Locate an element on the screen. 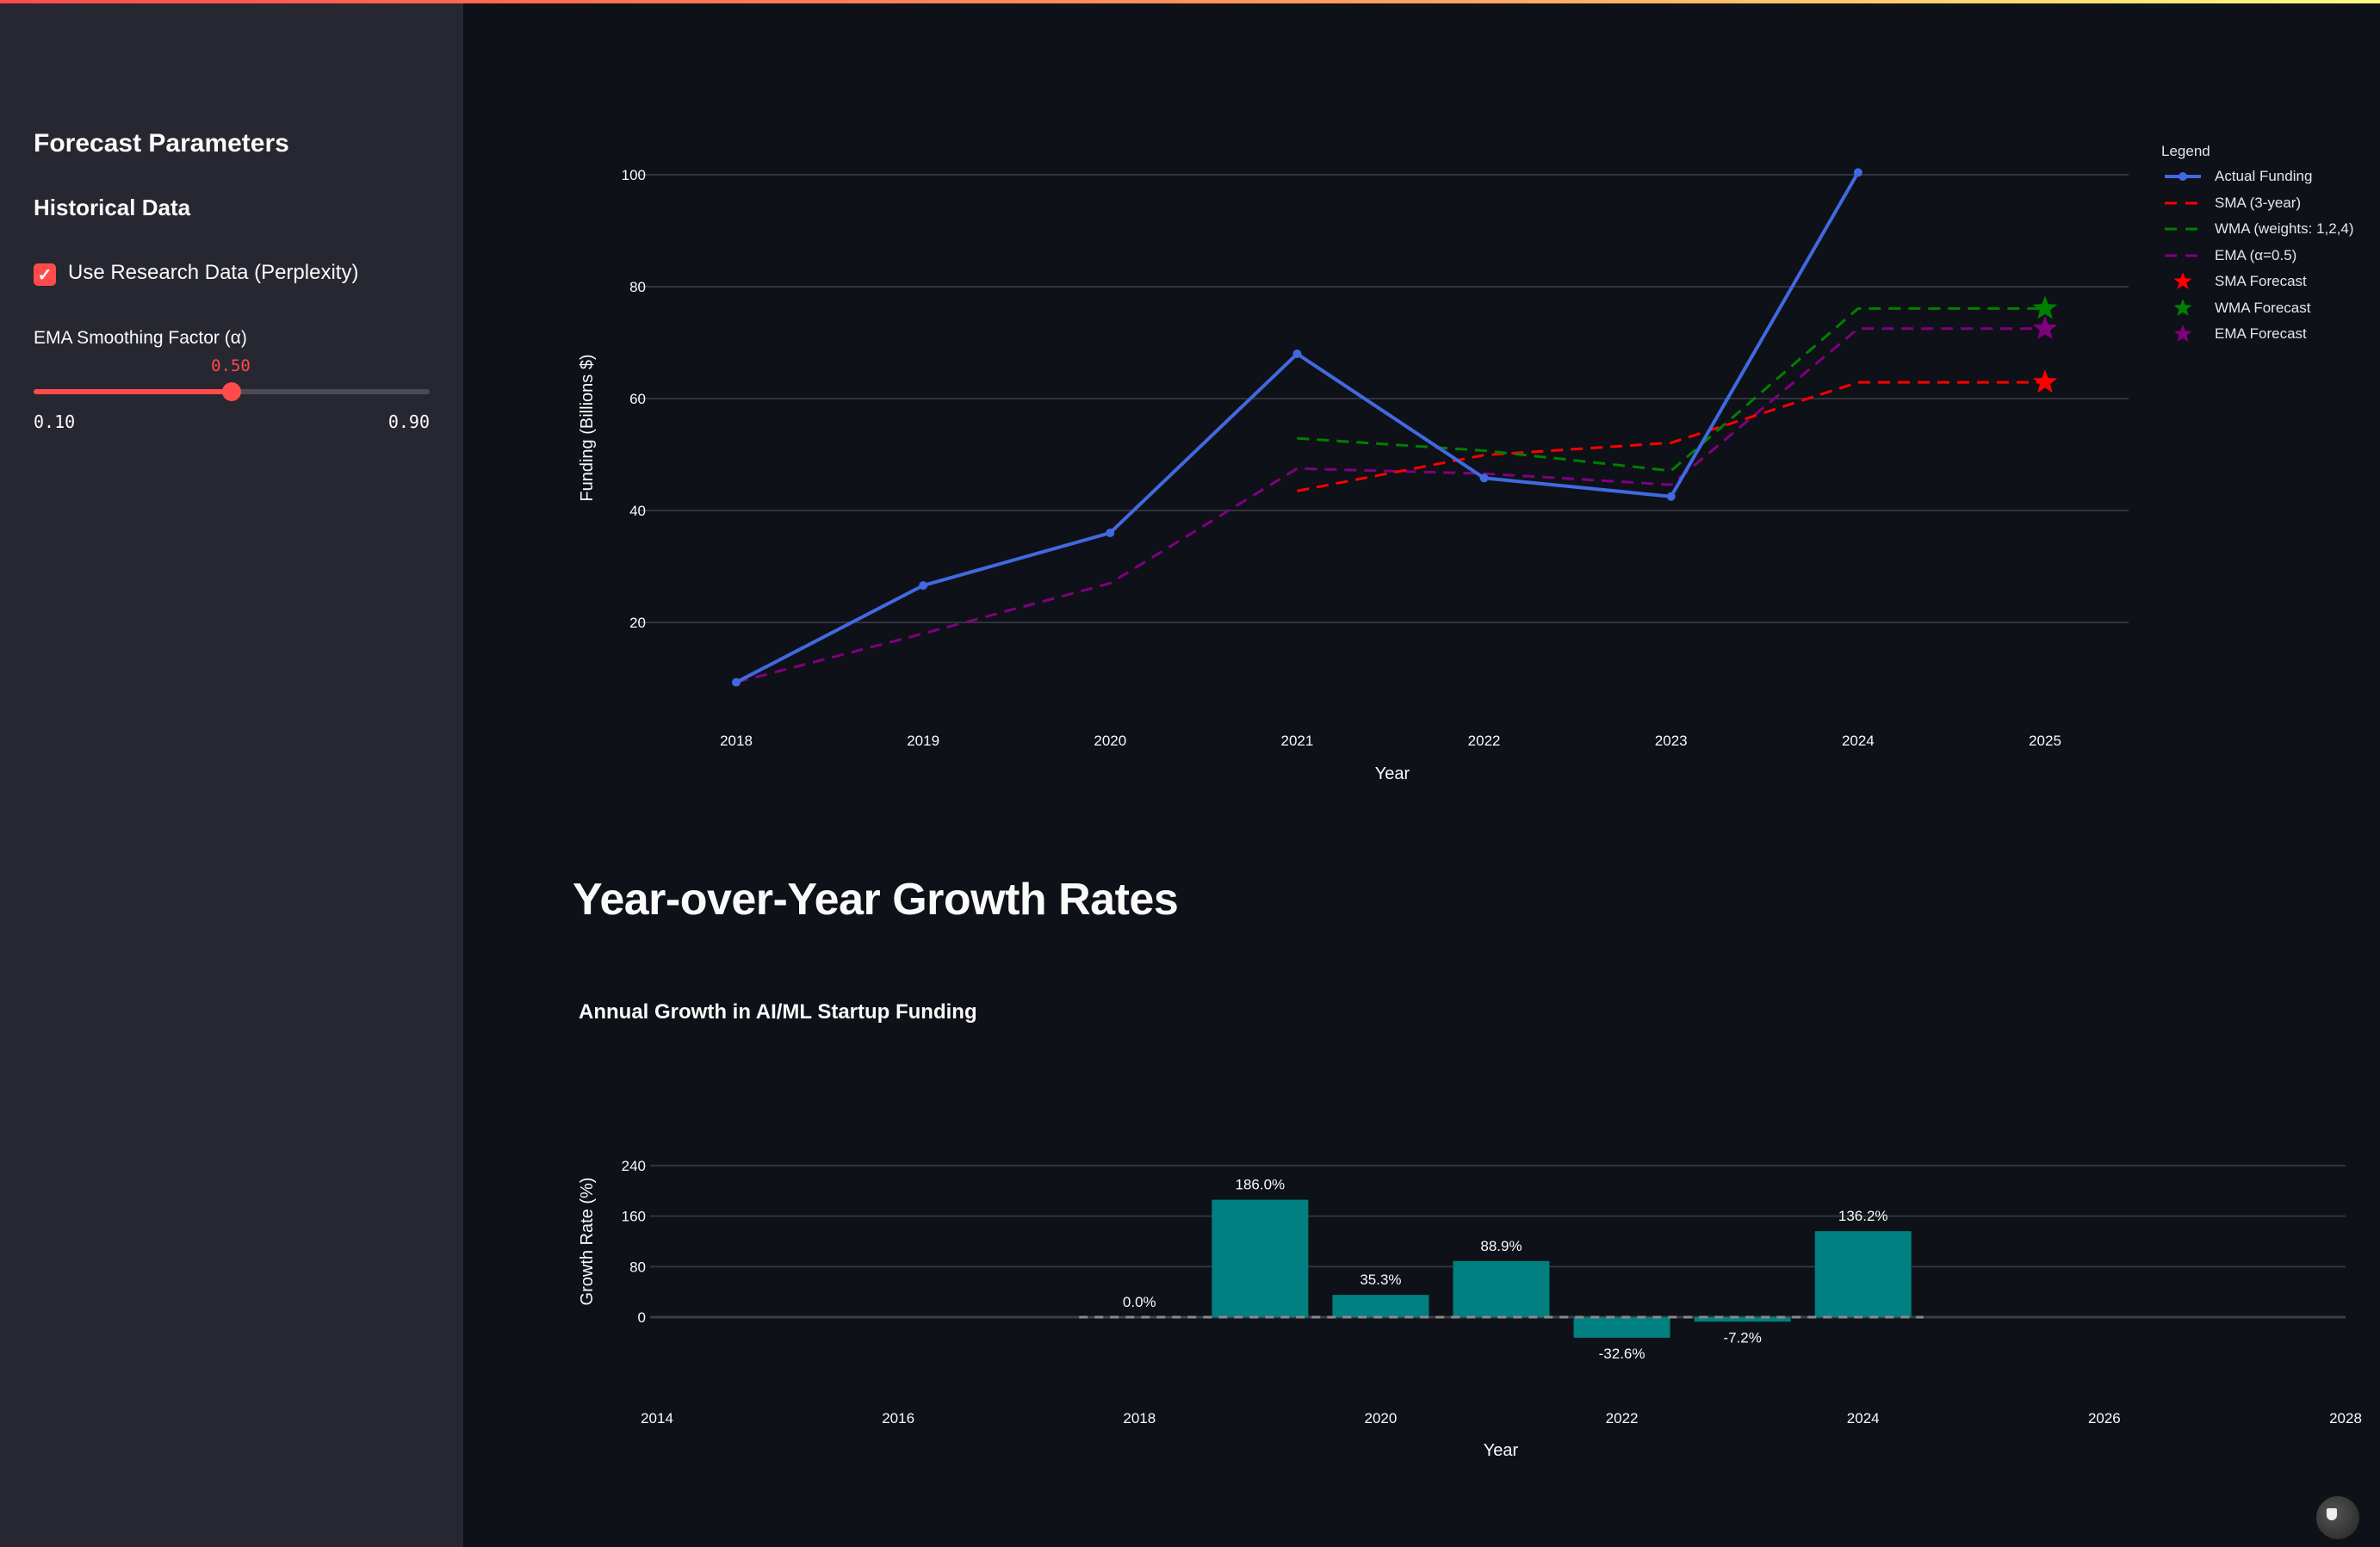 The image size is (2380, 1547). legend-item: Actual Funding is located at coordinates (2257, 177).